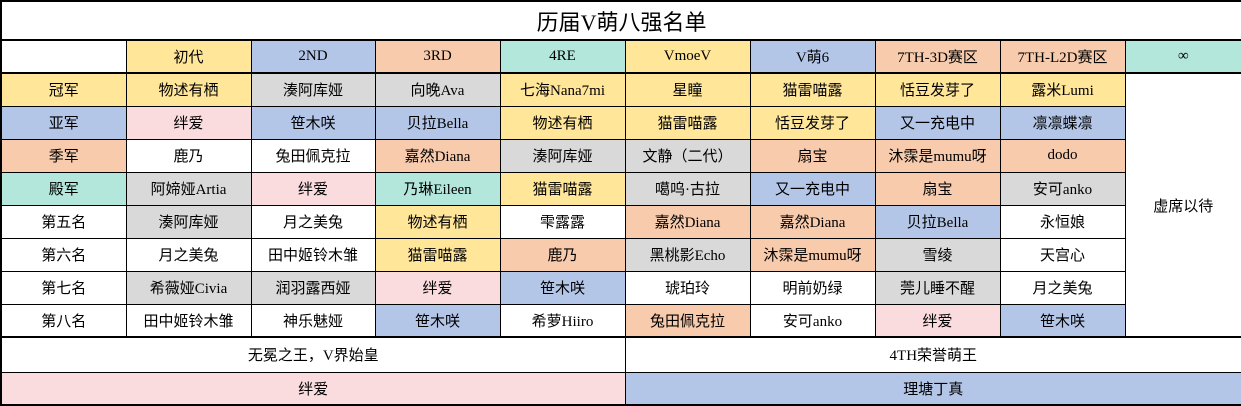  Describe the element at coordinates (1182, 56) in the screenshot. I see `column-header-cell: ∞` at that location.